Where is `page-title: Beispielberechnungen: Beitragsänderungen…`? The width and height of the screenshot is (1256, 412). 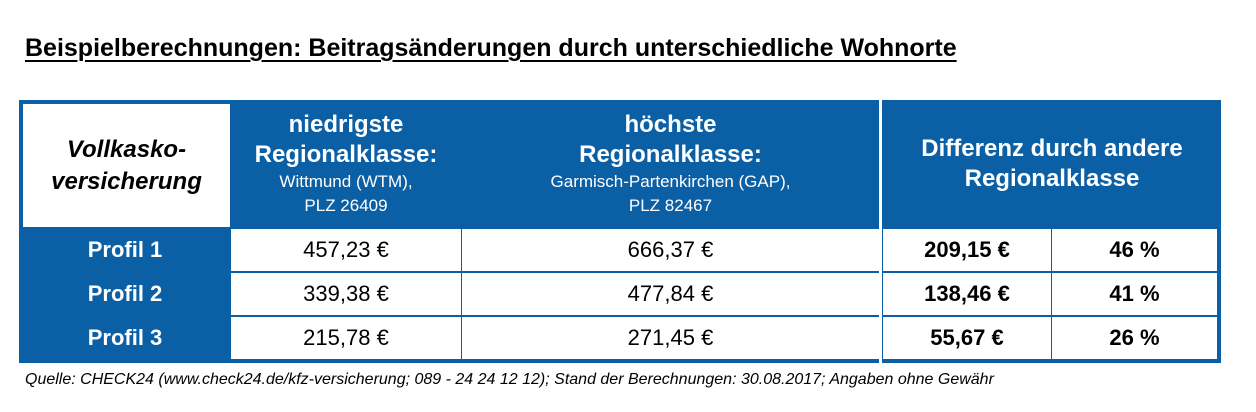
page-title: Beispielberechnungen: Beitragsänderungen… is located at coordinates (491, 48).